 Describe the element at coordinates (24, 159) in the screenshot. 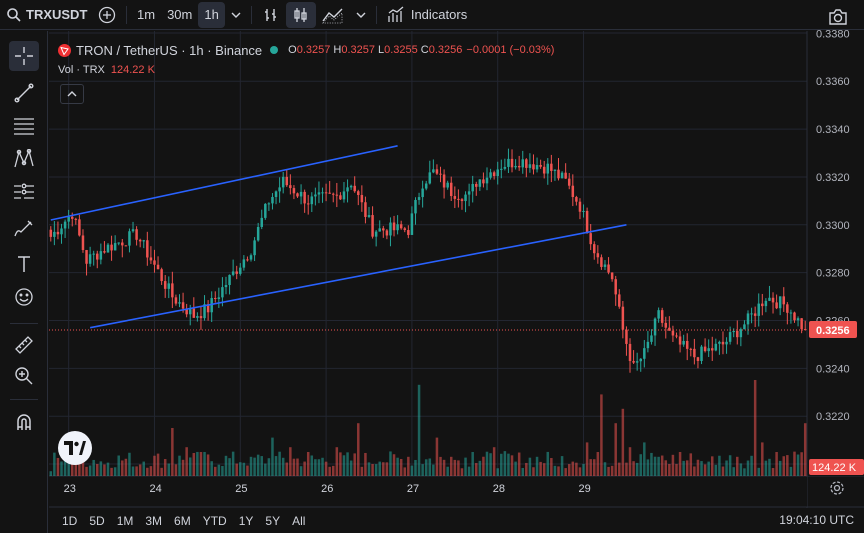

I see `pattern-tool-button` at that location.